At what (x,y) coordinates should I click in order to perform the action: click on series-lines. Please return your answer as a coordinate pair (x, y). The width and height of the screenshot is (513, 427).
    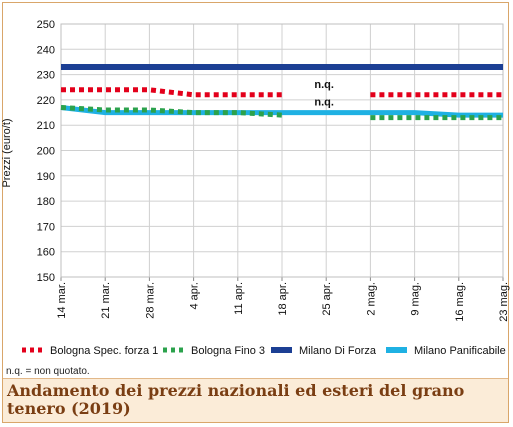
    Looking at the image, I should click on (281, 92).